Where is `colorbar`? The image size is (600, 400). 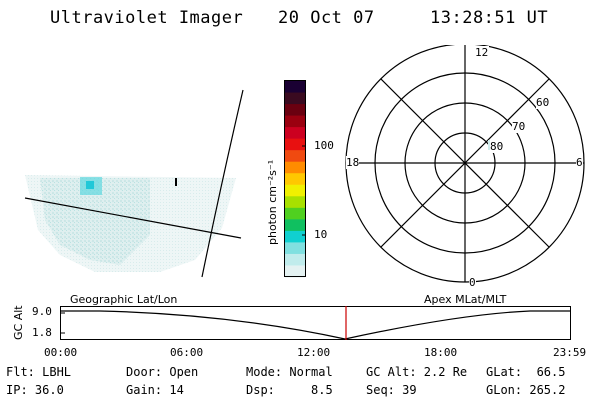
colorbar is located at coordinates (295, 179).